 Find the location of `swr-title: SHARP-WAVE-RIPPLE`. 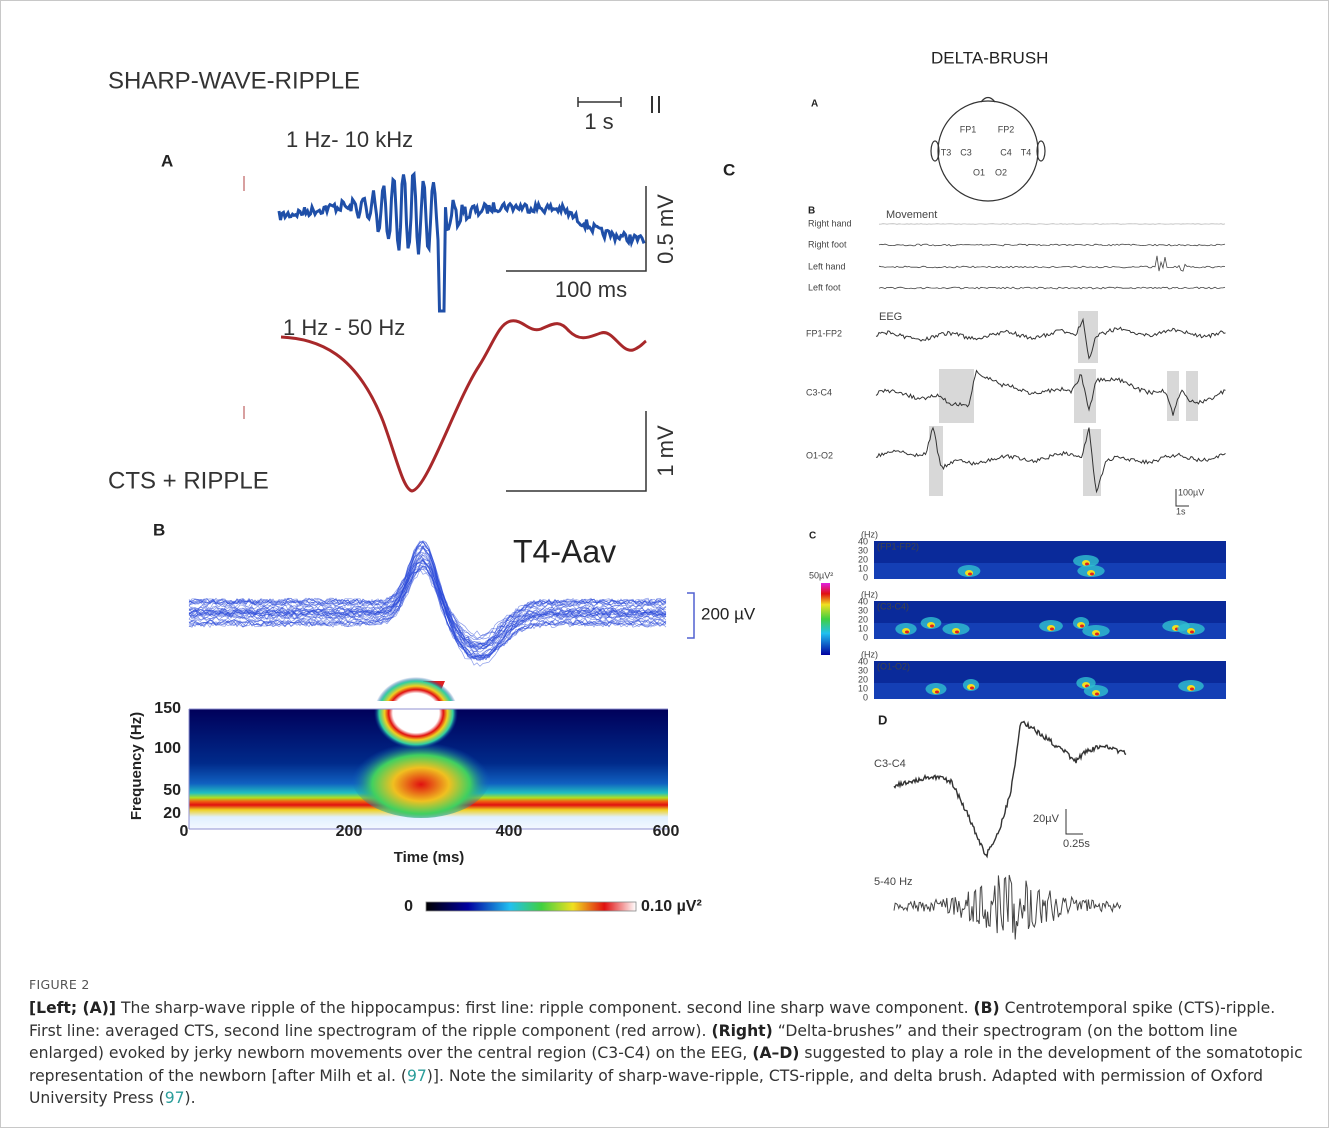

swr-title: SHARP-WAVE-RIPPLE is located at coordinates (234, 80).